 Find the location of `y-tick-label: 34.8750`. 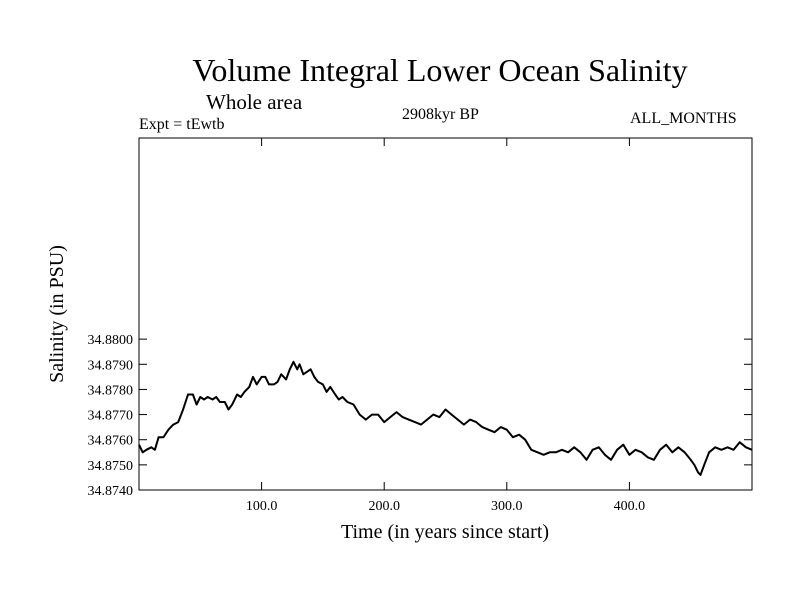

y-tick-label: 34.8750 is located at coordinates (111, 466).